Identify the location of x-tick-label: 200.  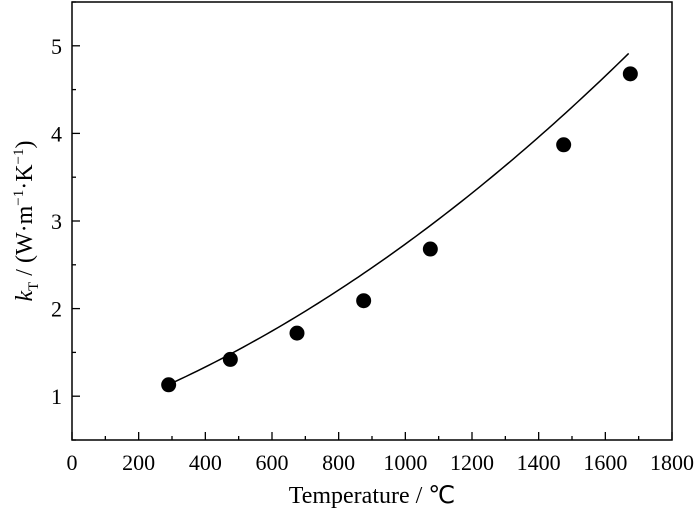
(138, 462).